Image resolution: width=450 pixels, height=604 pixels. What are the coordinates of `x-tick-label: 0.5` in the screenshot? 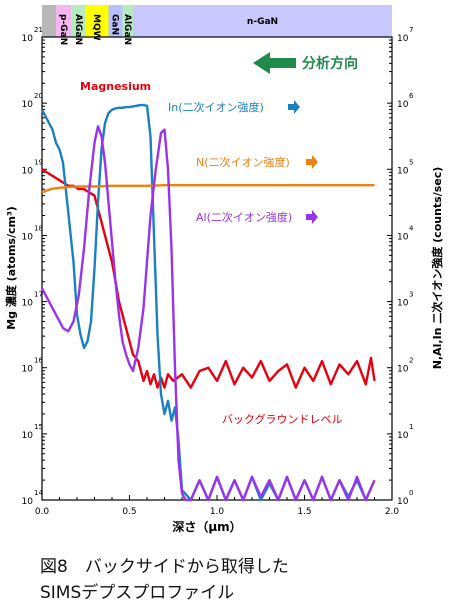 It's located at (129, 512).